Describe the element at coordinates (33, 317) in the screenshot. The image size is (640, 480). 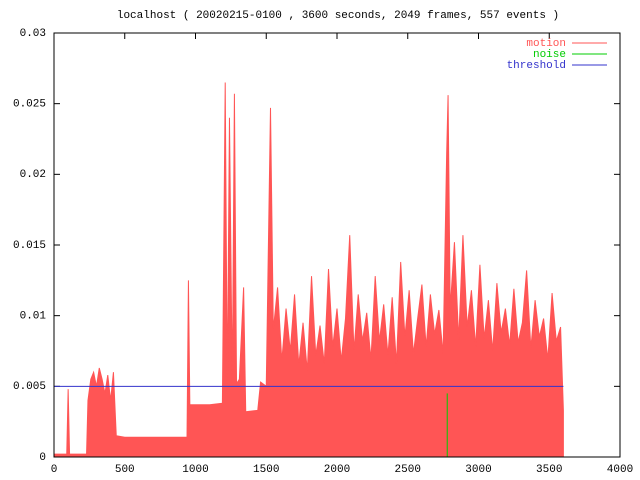
I see `y-tick-label: 0.01` at that location.